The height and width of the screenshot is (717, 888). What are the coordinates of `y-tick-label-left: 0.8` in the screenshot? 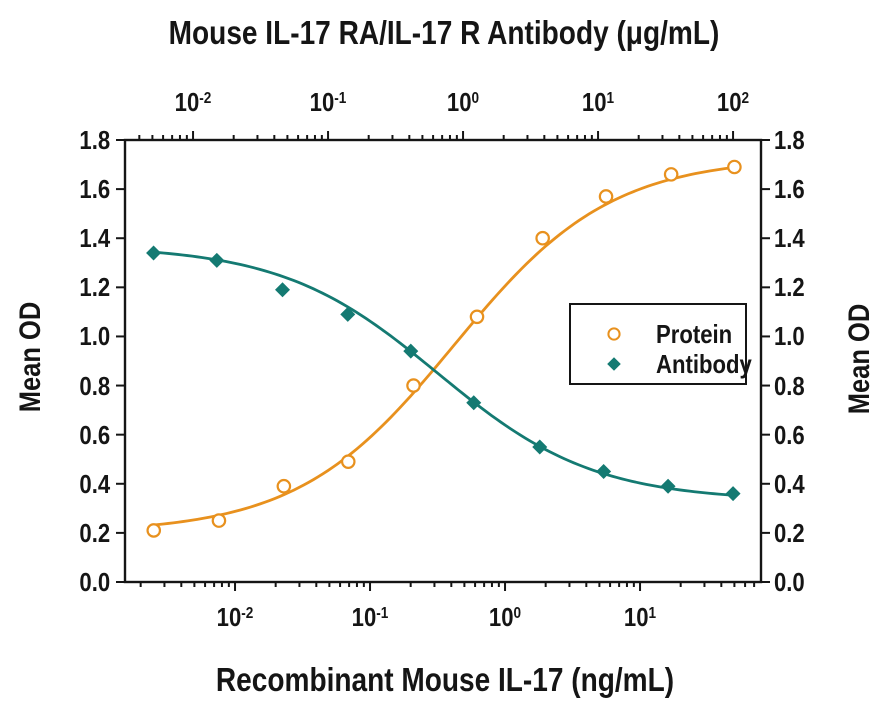 It's located at (94, 385).